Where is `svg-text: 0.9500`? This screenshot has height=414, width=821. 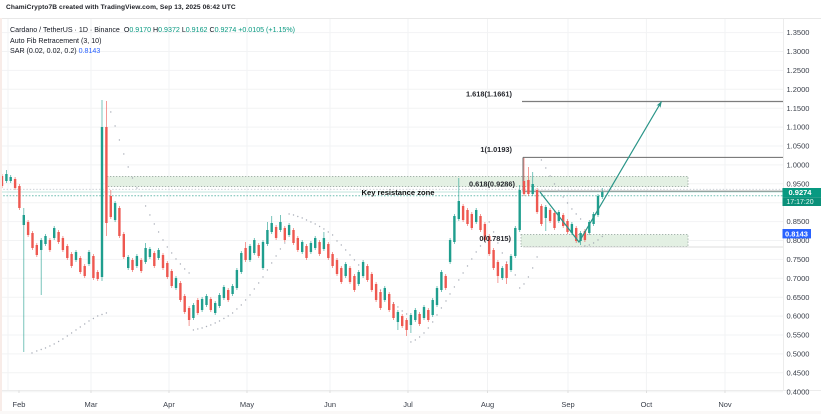 svg-text: 0.9500 is located at coordinates (798, 183).